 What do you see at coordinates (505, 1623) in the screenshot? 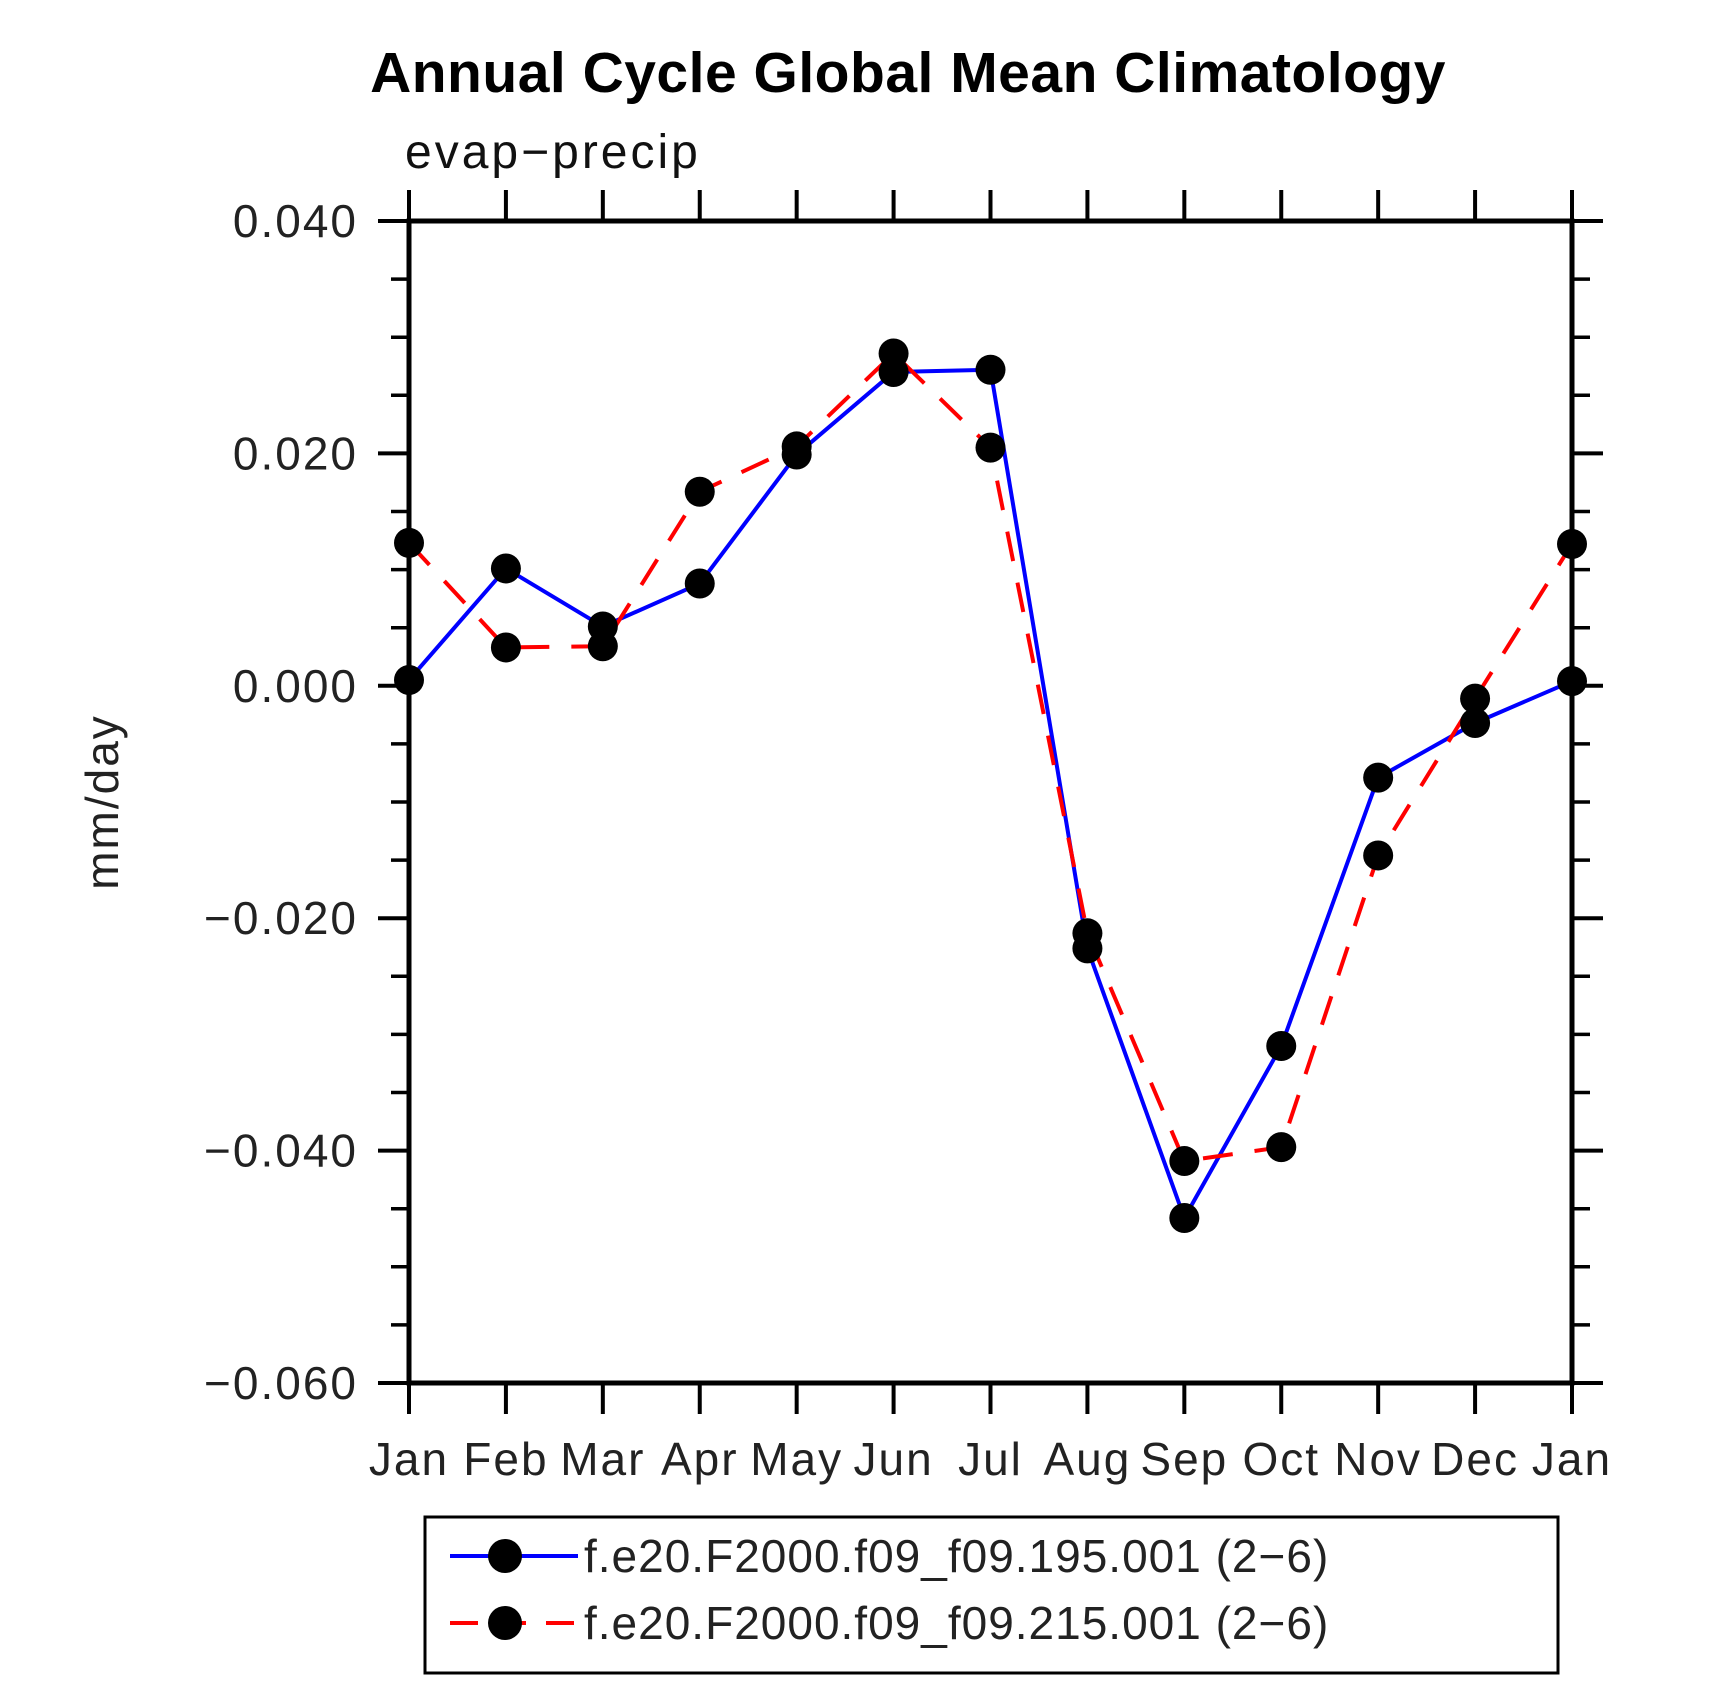
I see `legend-marker-series2-icon` at bounding box center [505, 1623].